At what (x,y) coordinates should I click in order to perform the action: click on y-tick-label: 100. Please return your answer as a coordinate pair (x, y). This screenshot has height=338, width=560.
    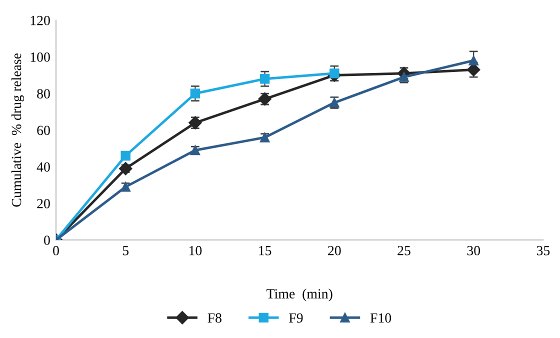
    Looking at the image, I should click on (40, 57).